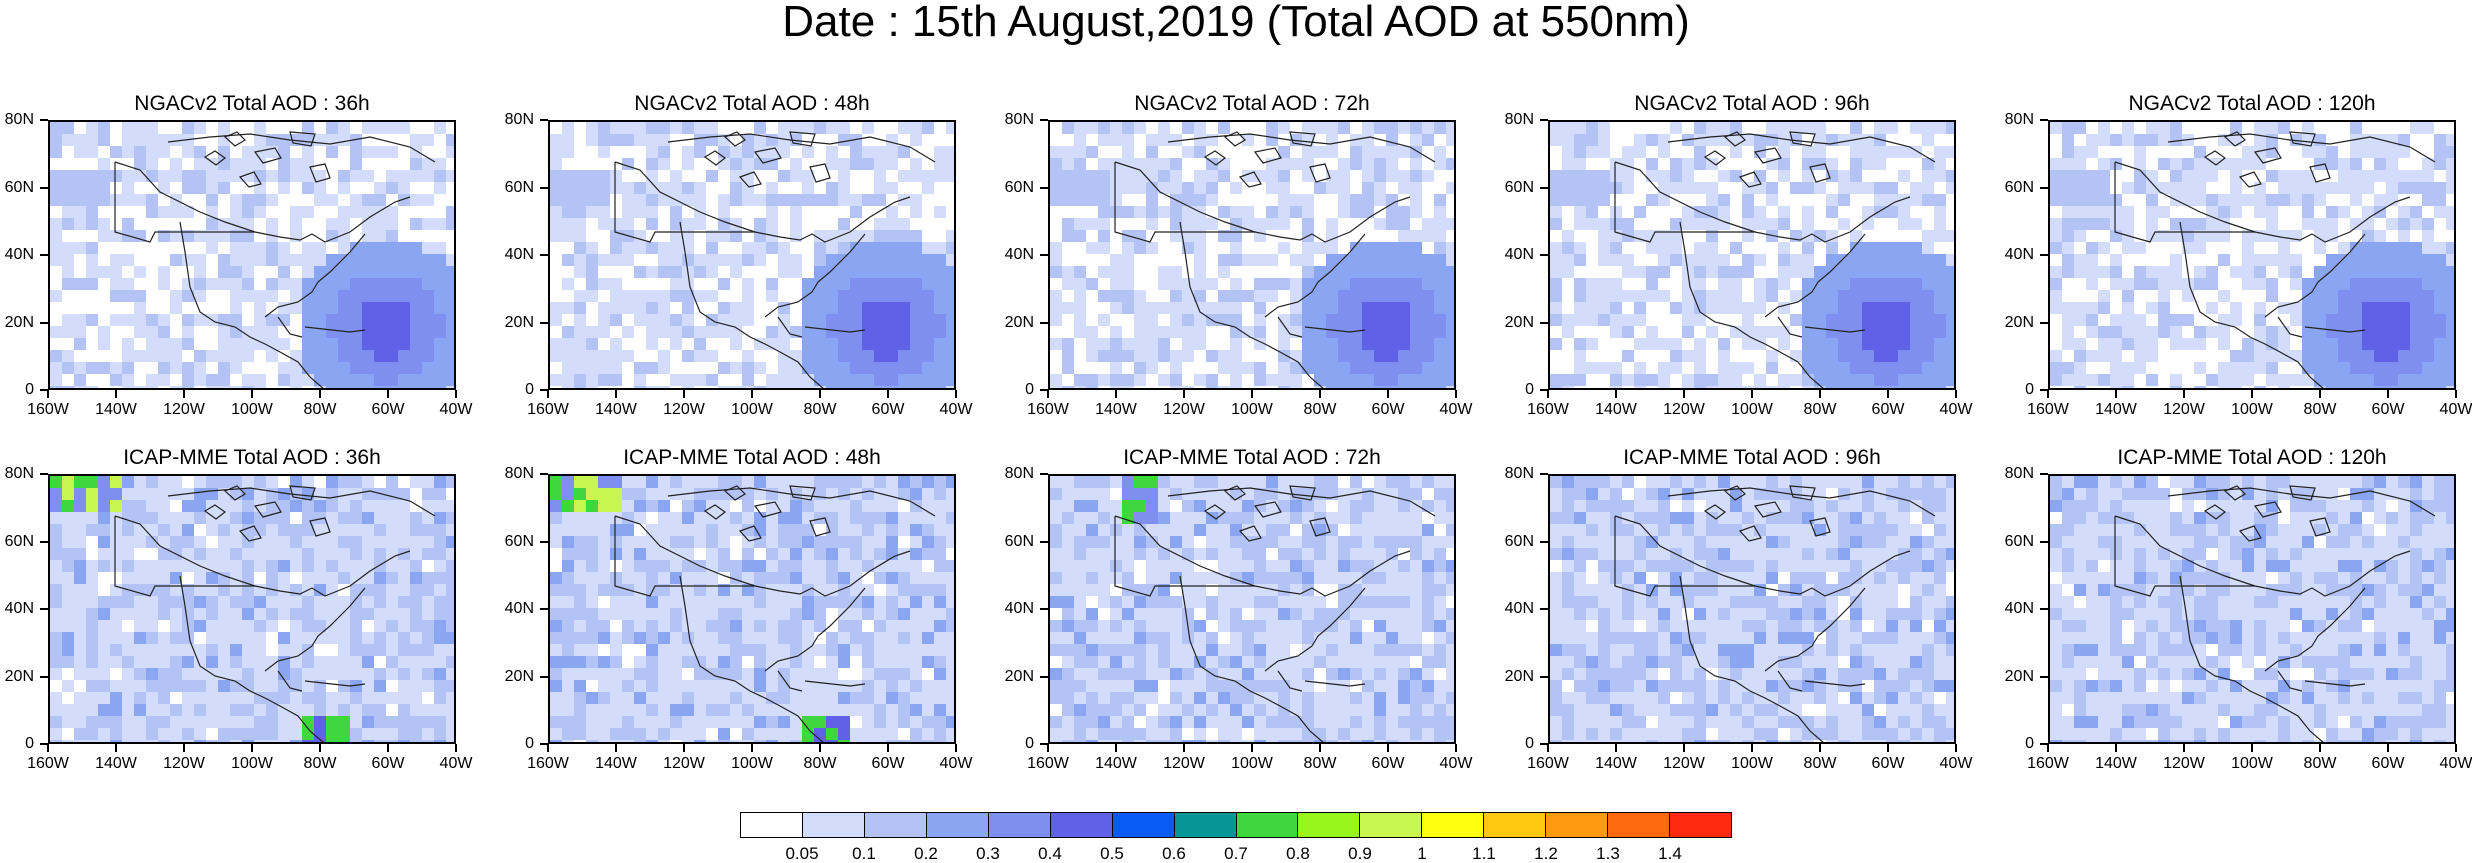  I want to click on panel-title: NGACv2 Total AOD : 120h, so click(2252, 104).